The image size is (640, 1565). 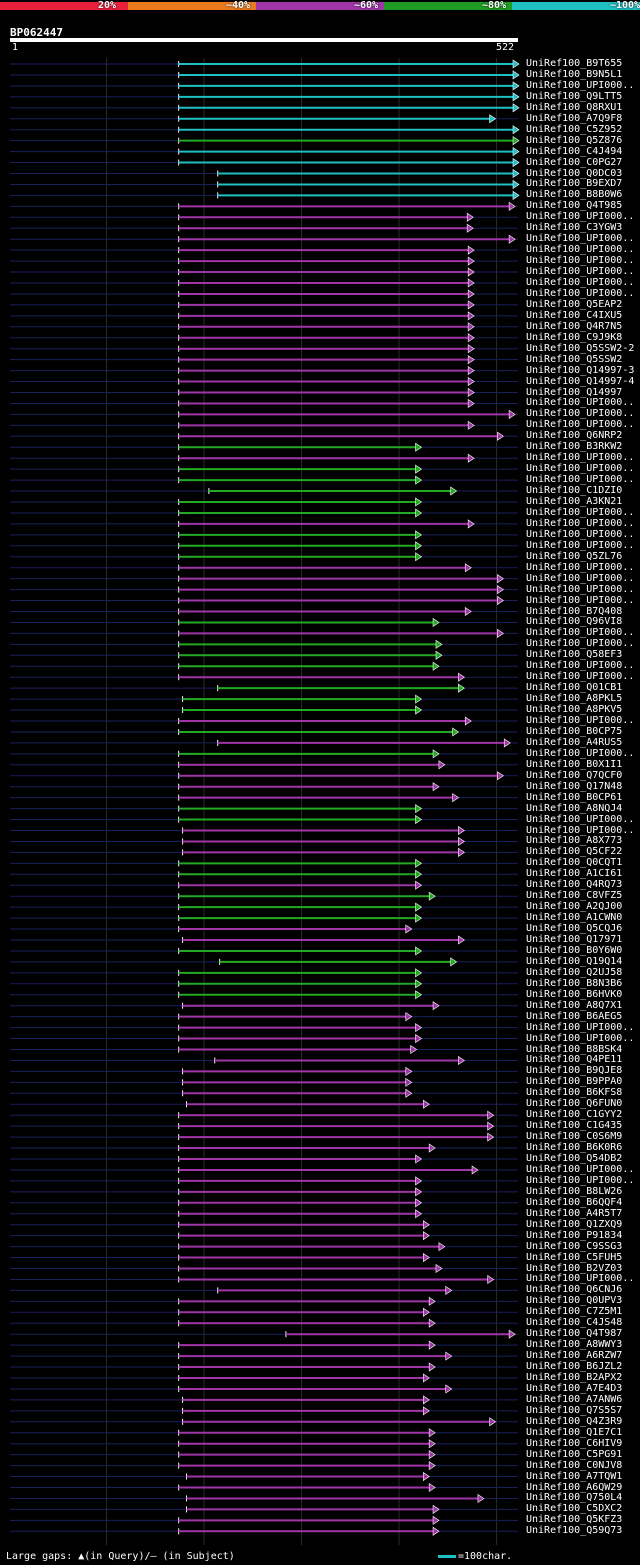 What do you see at coordinates (574, 742) in the screenshot?
I see `hit-label: UniRef100_A4RUS5` at bounding box center [574, 742].